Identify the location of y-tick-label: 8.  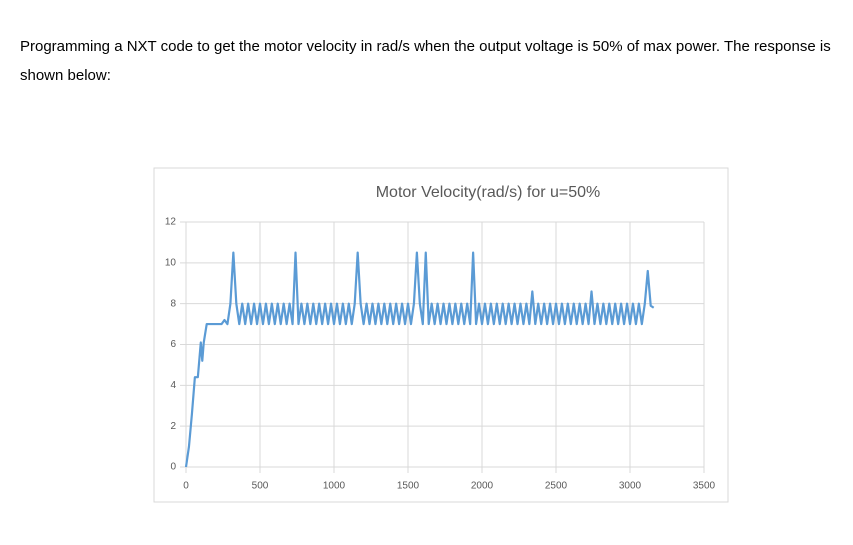
(173, 303).